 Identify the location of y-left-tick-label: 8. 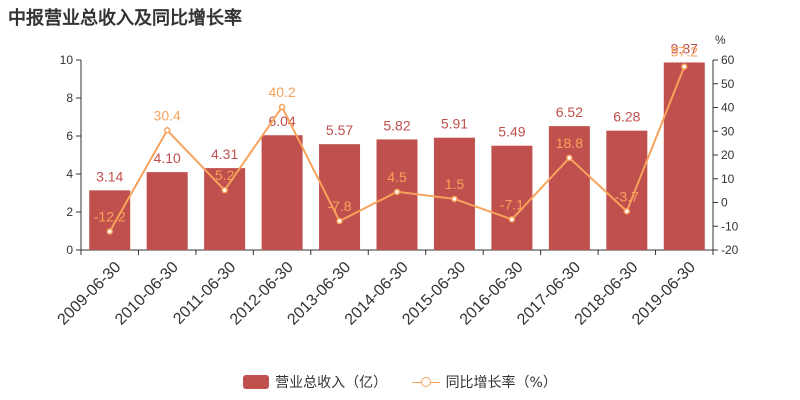
(69, 98).